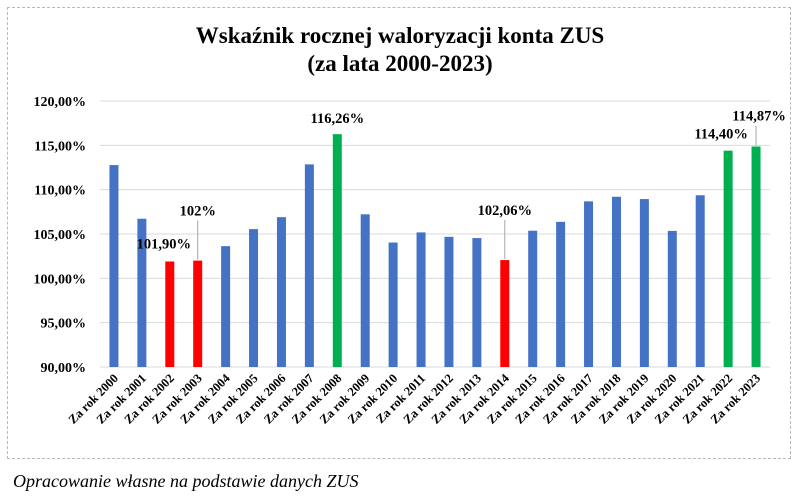 Image resolution: width=807 pixels, height=500 pixels. I want to click on bar-za-rok-2005, so click(254, 298).